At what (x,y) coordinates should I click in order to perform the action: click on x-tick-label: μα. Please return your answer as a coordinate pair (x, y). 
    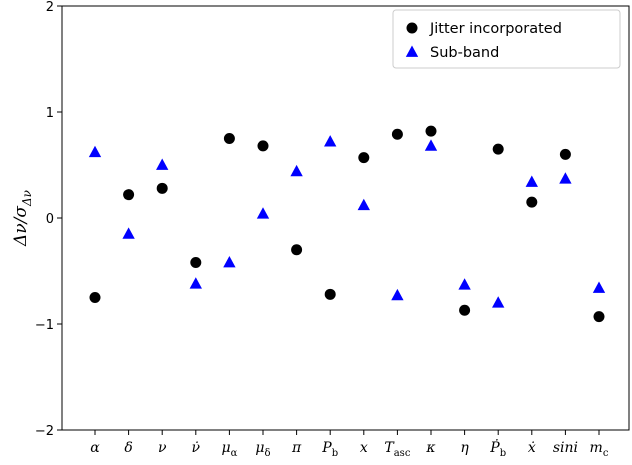
    Looking at the image, I should click on (229, 449).